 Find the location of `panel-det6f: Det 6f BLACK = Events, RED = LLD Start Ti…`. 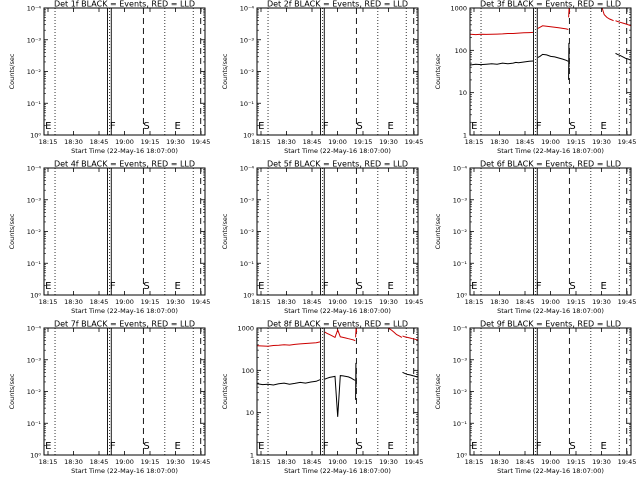

panel-det6f: Det 6f BLACK = Events, RED = LLD Start Ti… is located at coordinates (535, 238).